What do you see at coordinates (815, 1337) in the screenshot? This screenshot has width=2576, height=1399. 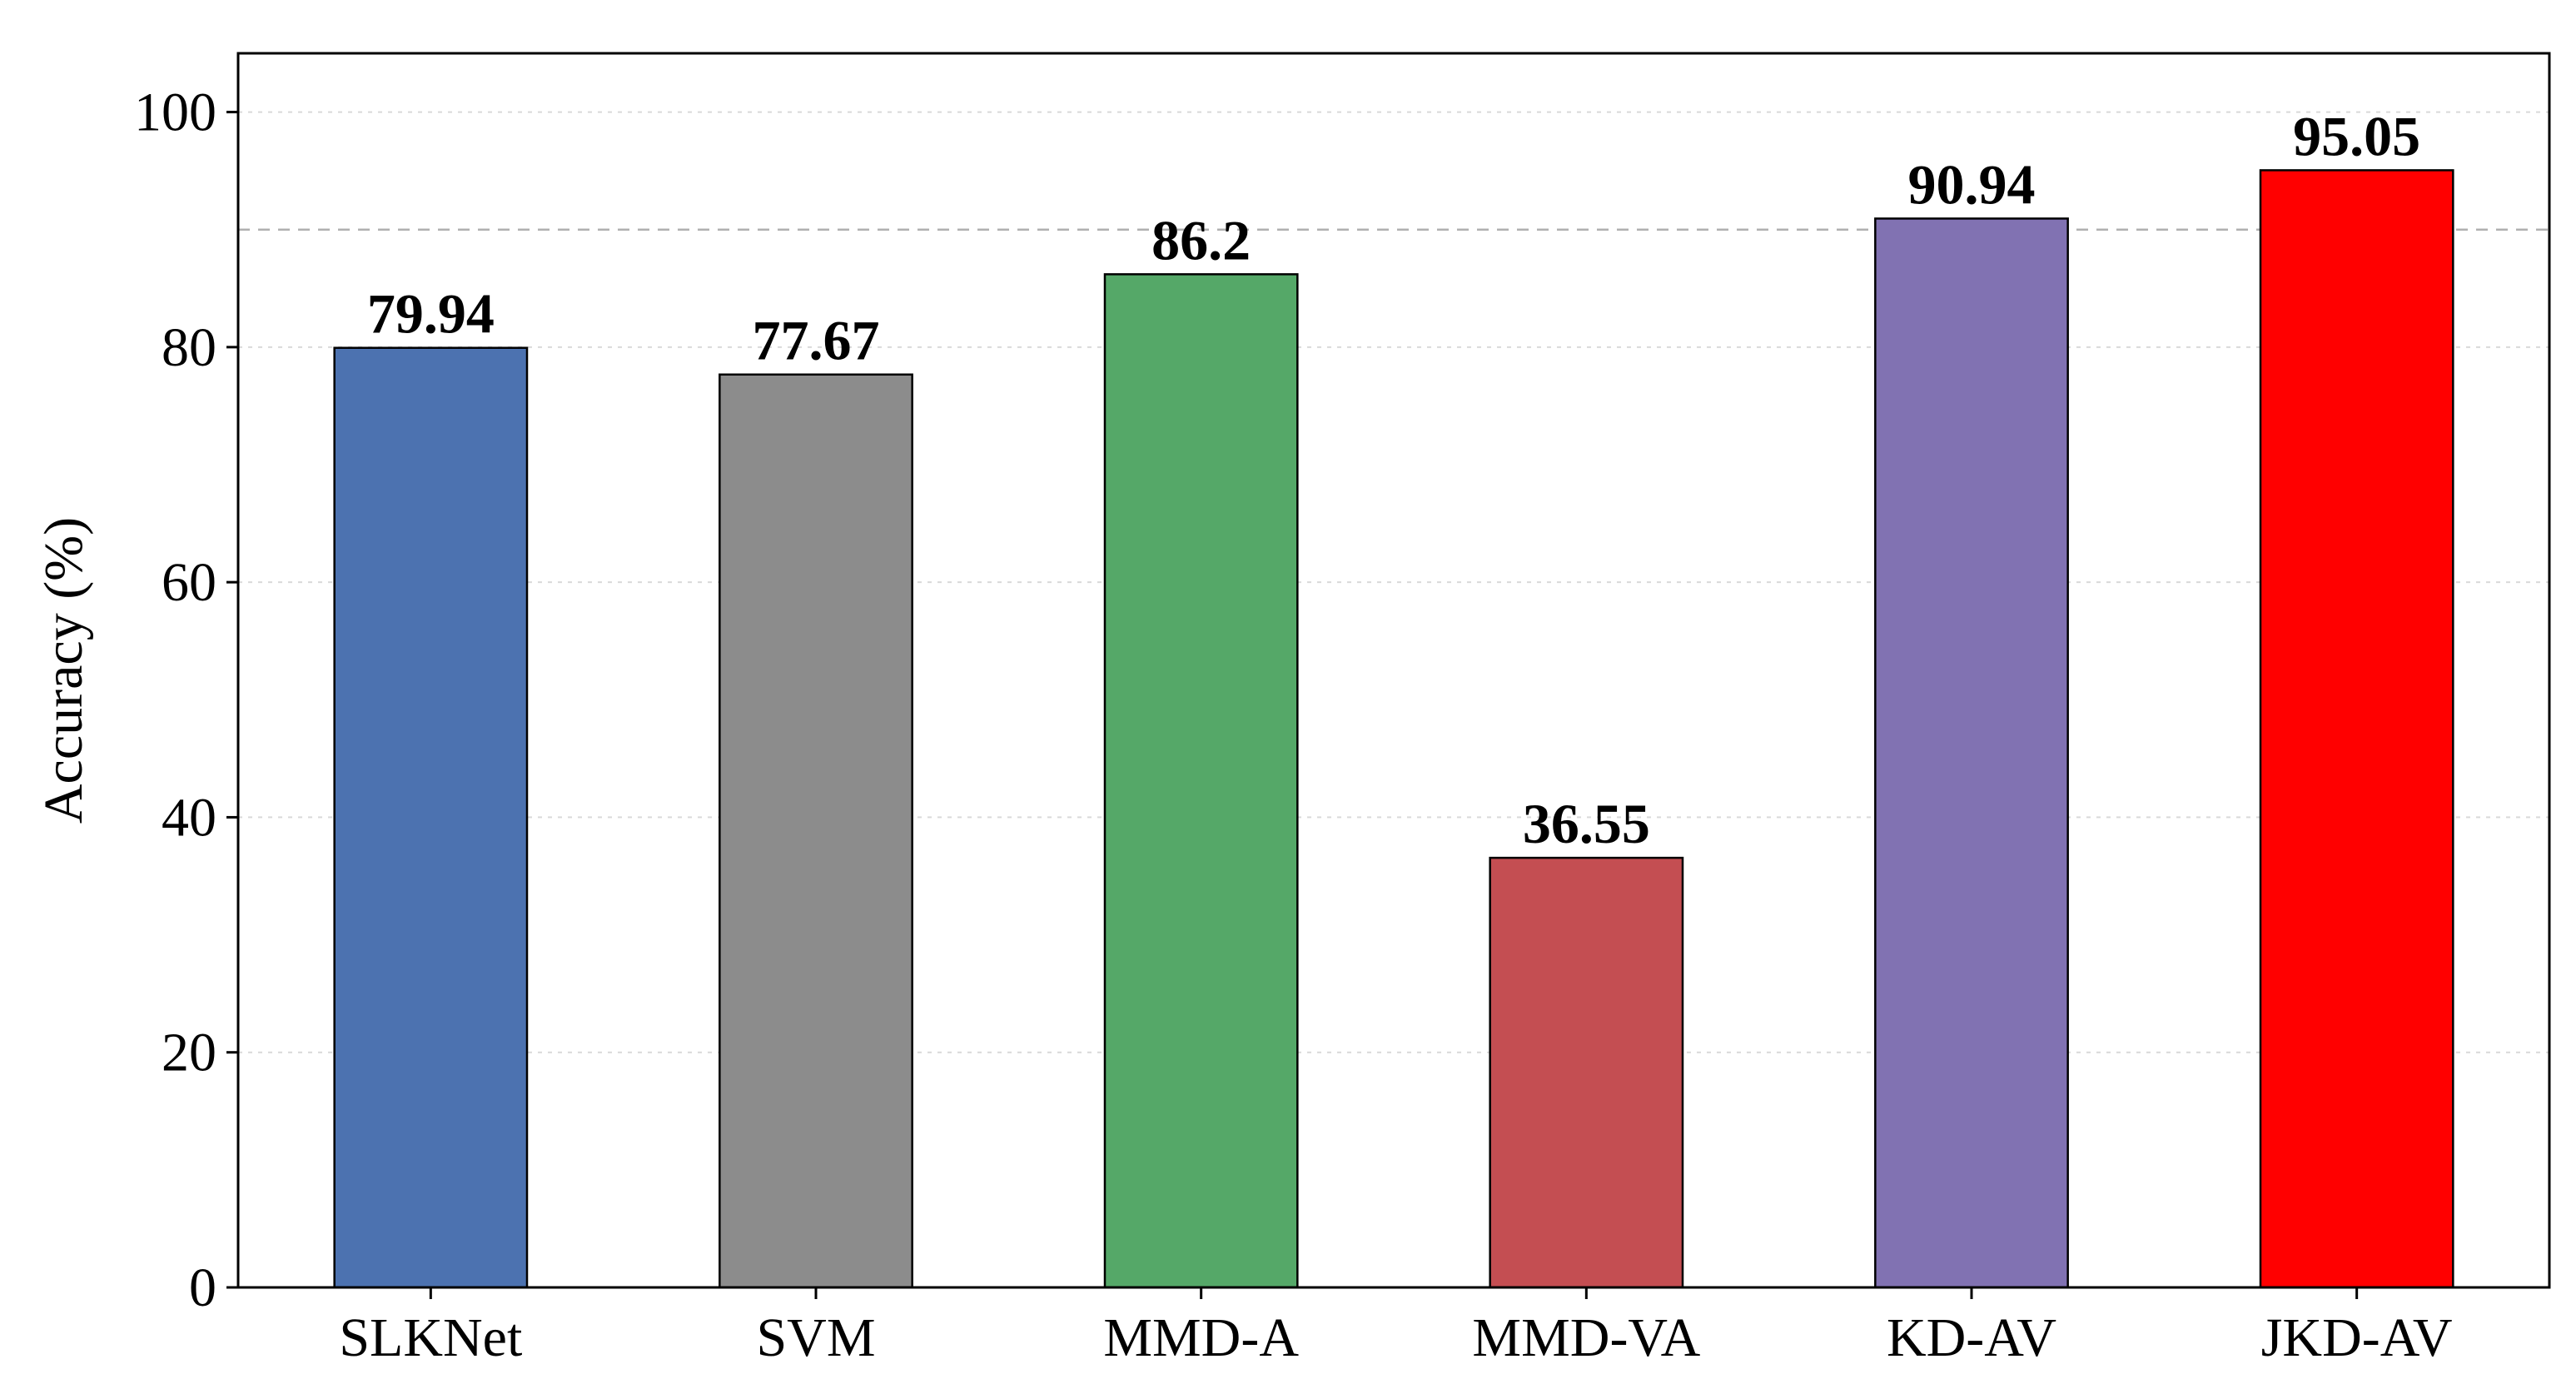 I see `x-tick-label: SVM` at bounding box center [815, 1337].